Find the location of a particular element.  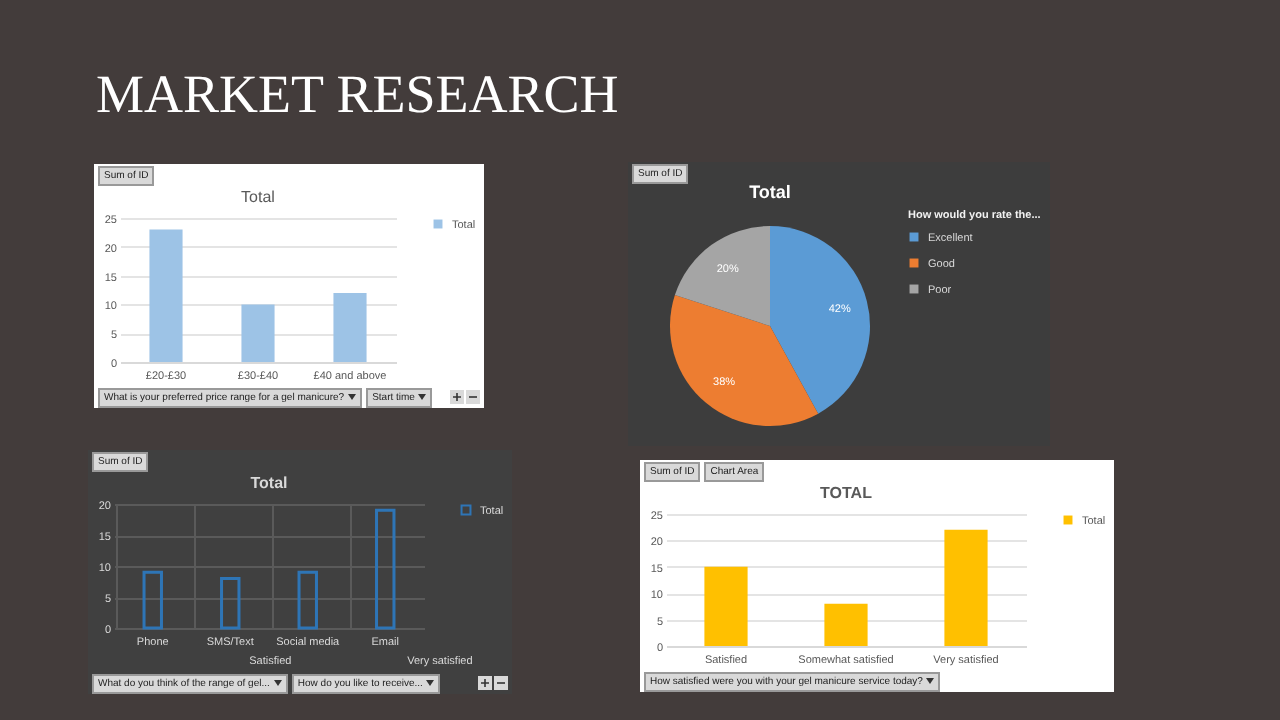

chart-title: TOTAL is located at coordinates (846, 493).